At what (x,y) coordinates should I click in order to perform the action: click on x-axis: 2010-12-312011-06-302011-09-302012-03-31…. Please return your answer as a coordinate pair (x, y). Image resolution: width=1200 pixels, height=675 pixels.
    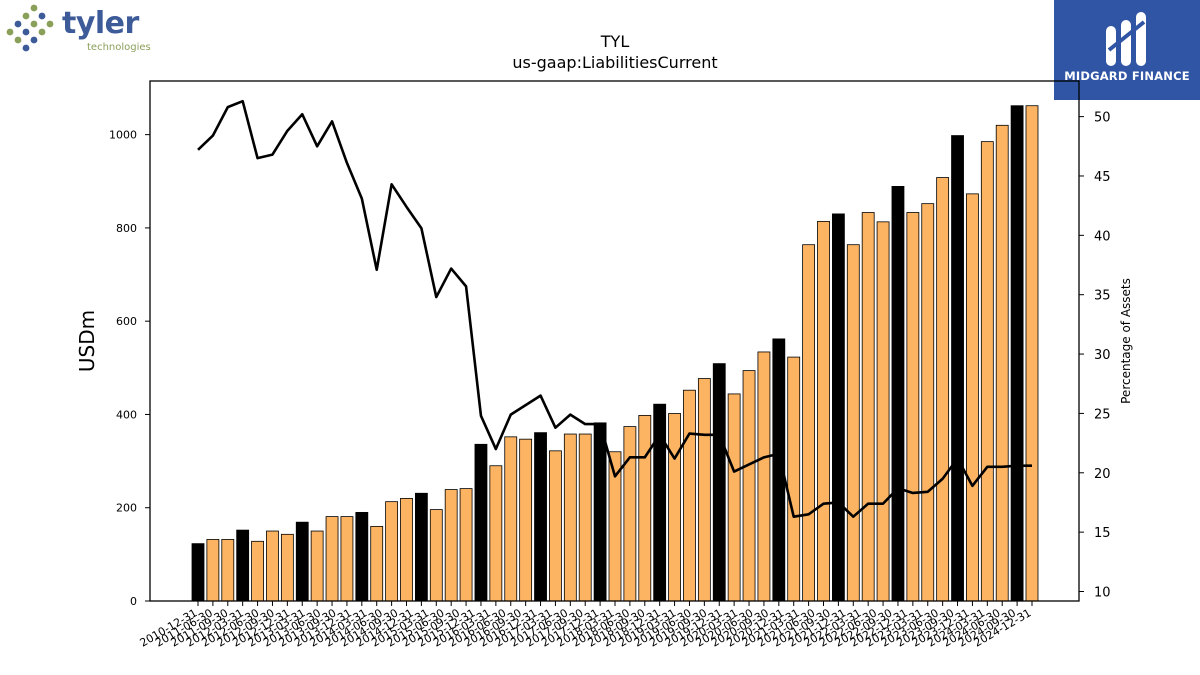
    Looking at the image, I should click on (586, 625).